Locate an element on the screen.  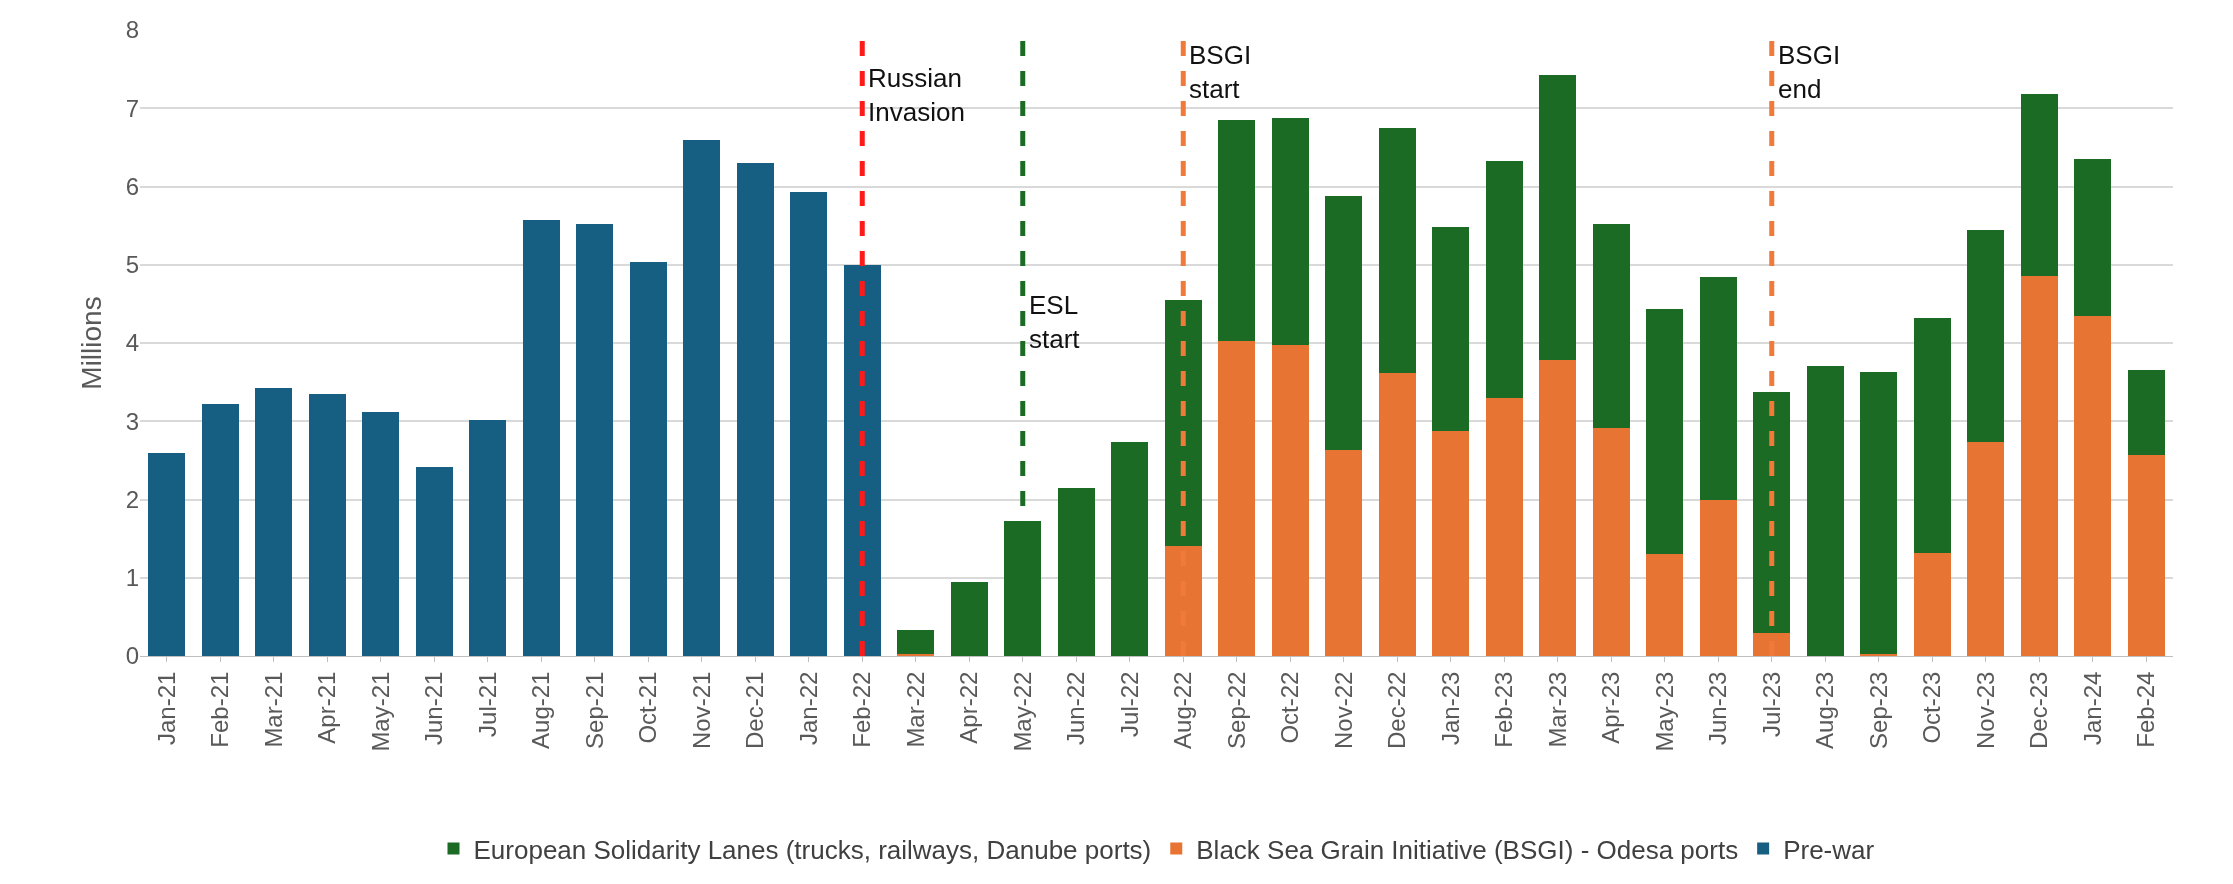
annotation: BSGI start is located at coordinates (1220, 72).